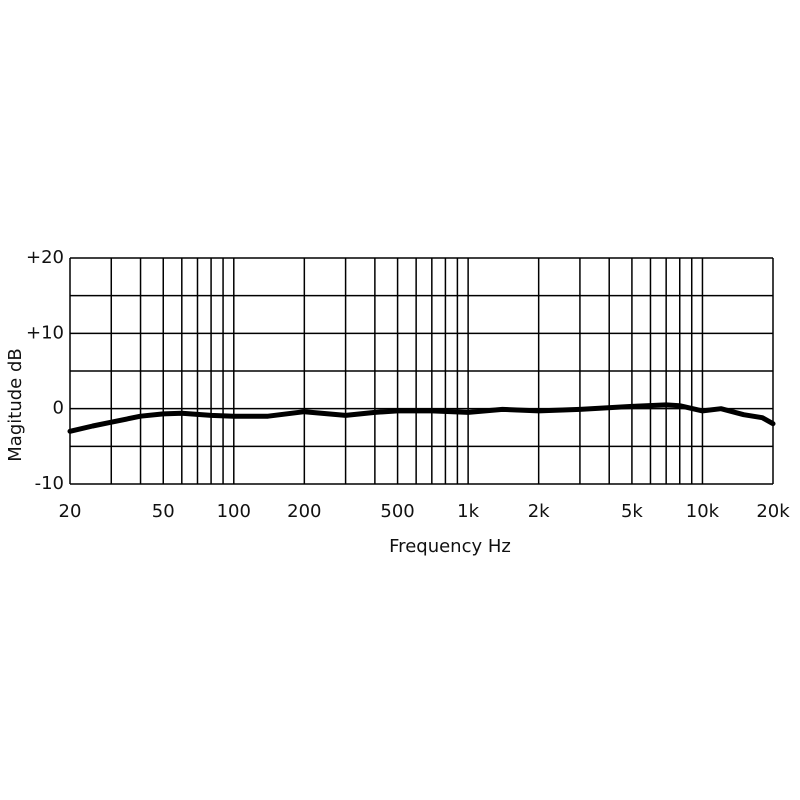 The height and width of the screenshot is (800, 800). I want to click on x-tick-label: 5k, so click(632, 511).